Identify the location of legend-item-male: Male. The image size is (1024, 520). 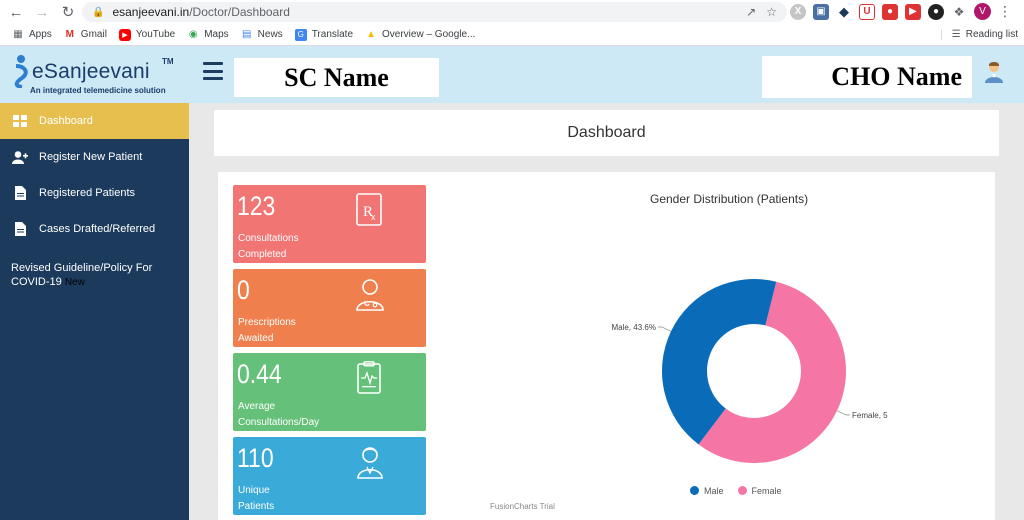
(707, 491).